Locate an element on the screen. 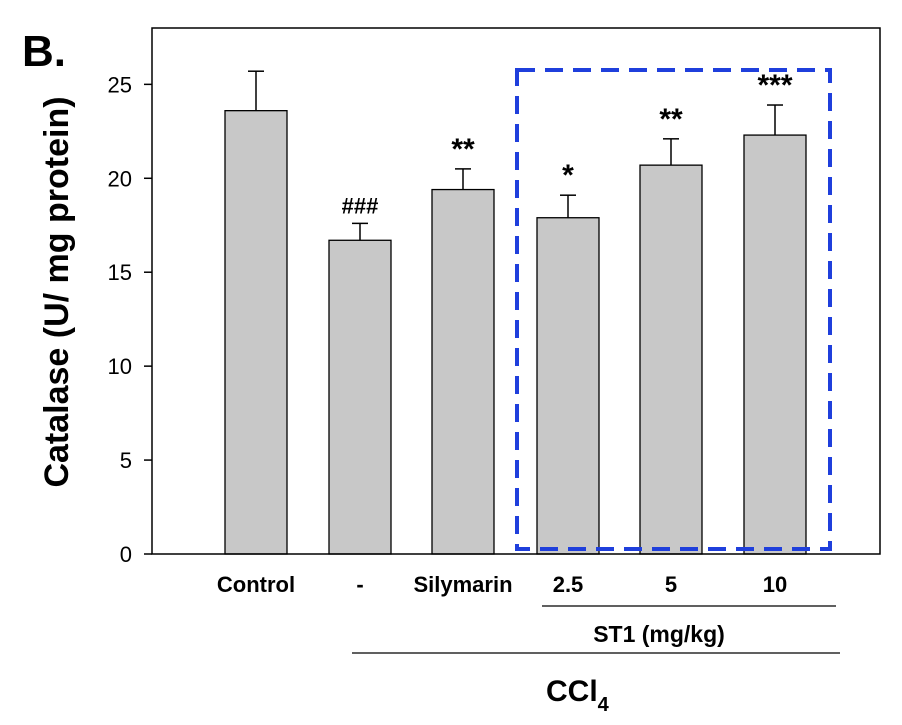  x-tick-label: 5 is located at coordinates (671, 584).